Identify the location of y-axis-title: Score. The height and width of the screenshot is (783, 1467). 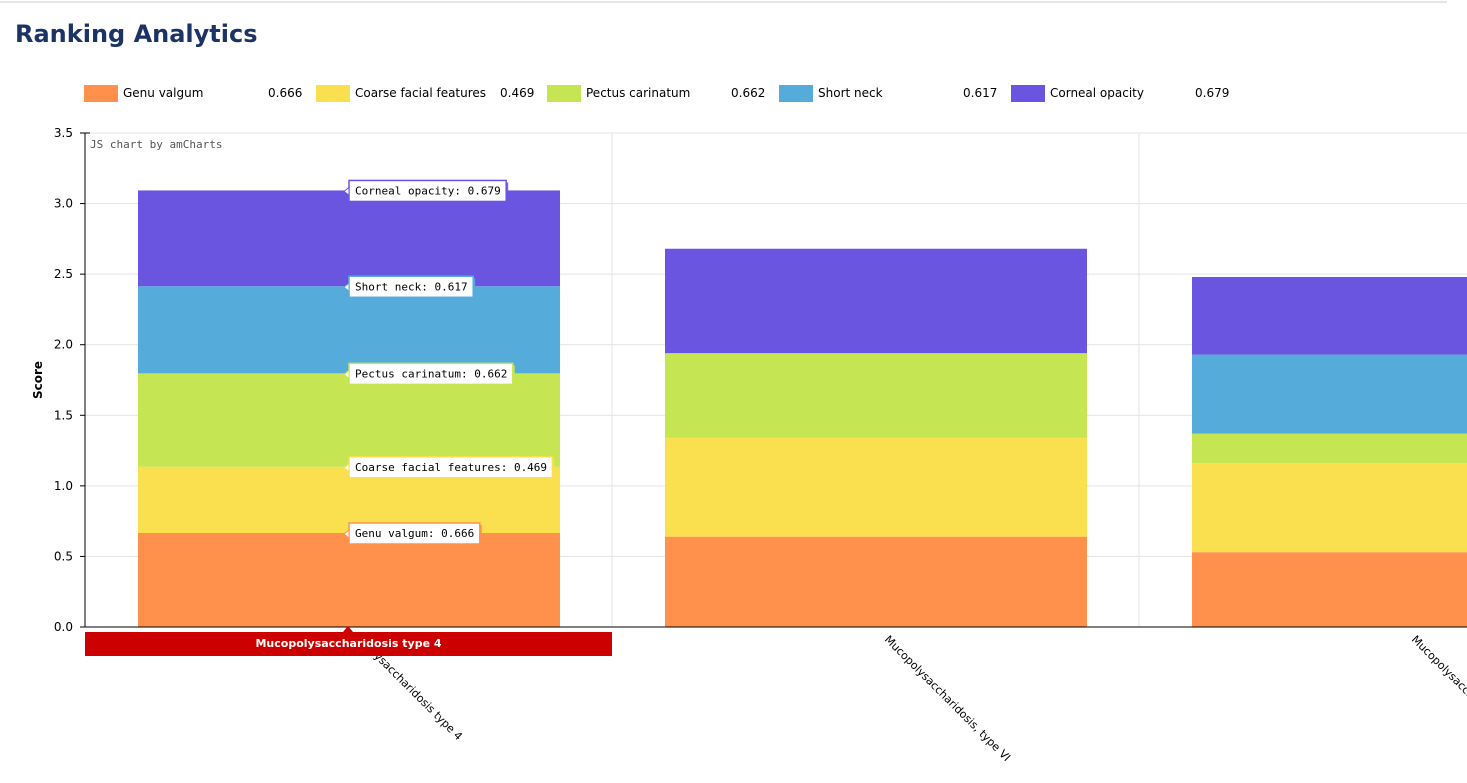
(38, 380).